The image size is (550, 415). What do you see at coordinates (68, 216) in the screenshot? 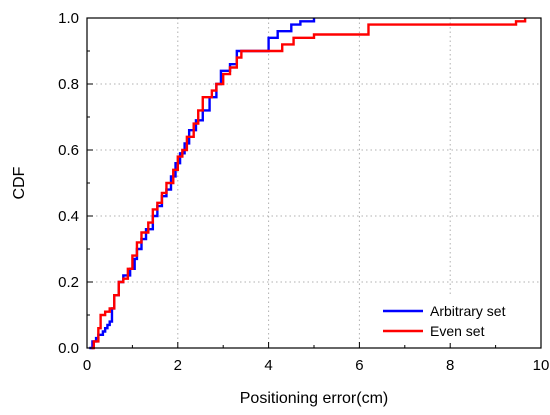
I see `y-tick-label: 0.4` at bounding box center [68, 216].